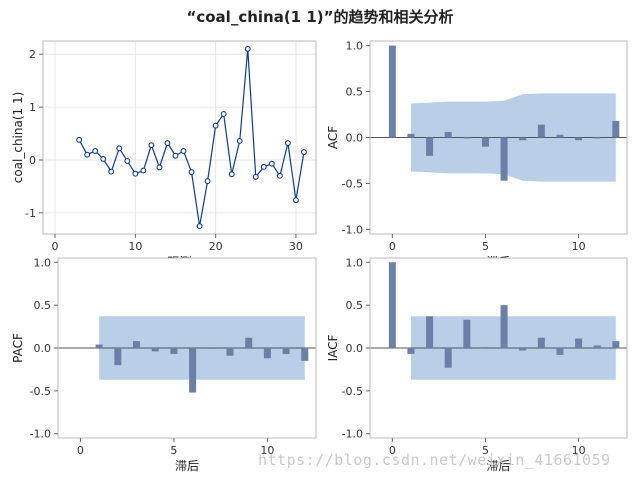 The width and height of the screenshot is (640, 480). I want to click on acf-y-tick-label: -0.5, so click(352, 183).